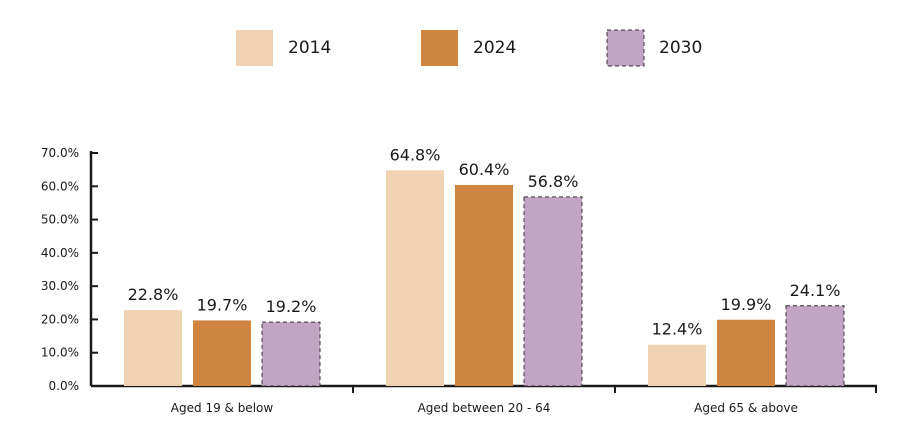  What do you see at coordinates (415, 278) in the screenshot?
I see `bar-aged-between-20-64-2014` at bounding box center [415, 278].